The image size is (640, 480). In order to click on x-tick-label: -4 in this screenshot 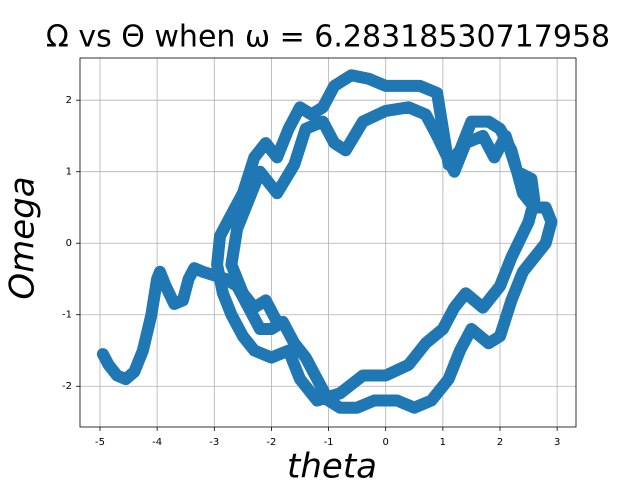, I will do `click(157, 442)`.